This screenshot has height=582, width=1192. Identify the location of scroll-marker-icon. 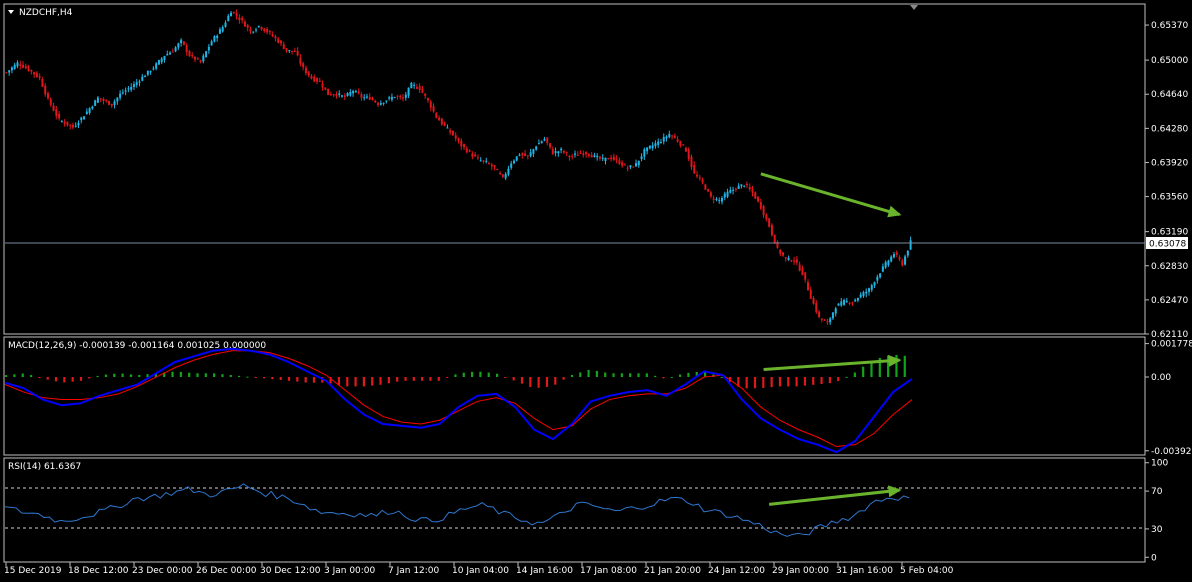
(914, 7).